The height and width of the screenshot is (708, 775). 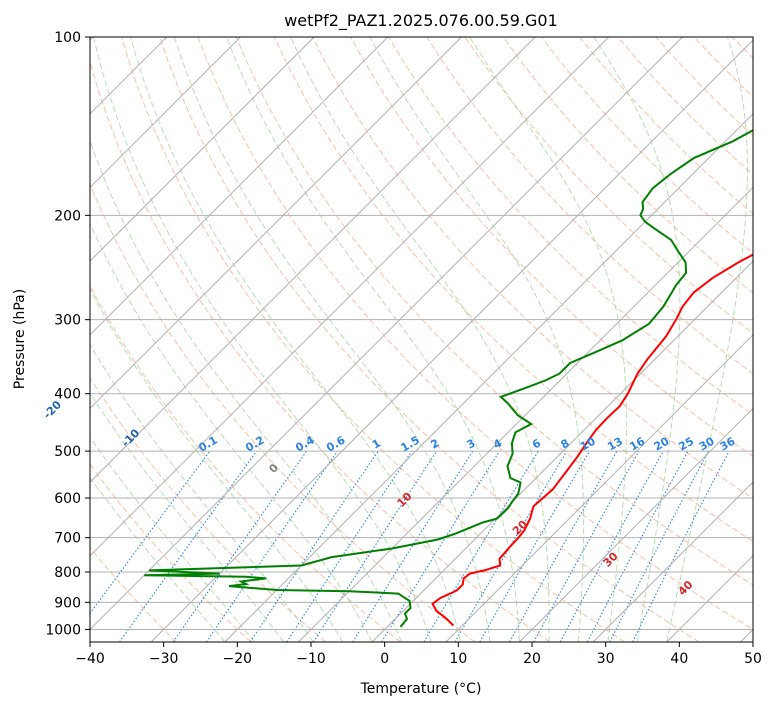 What do you see at coordinates (606, 659) in the screenshot?
I see `x-tick-label: 30` at bounding box center [606, 659].